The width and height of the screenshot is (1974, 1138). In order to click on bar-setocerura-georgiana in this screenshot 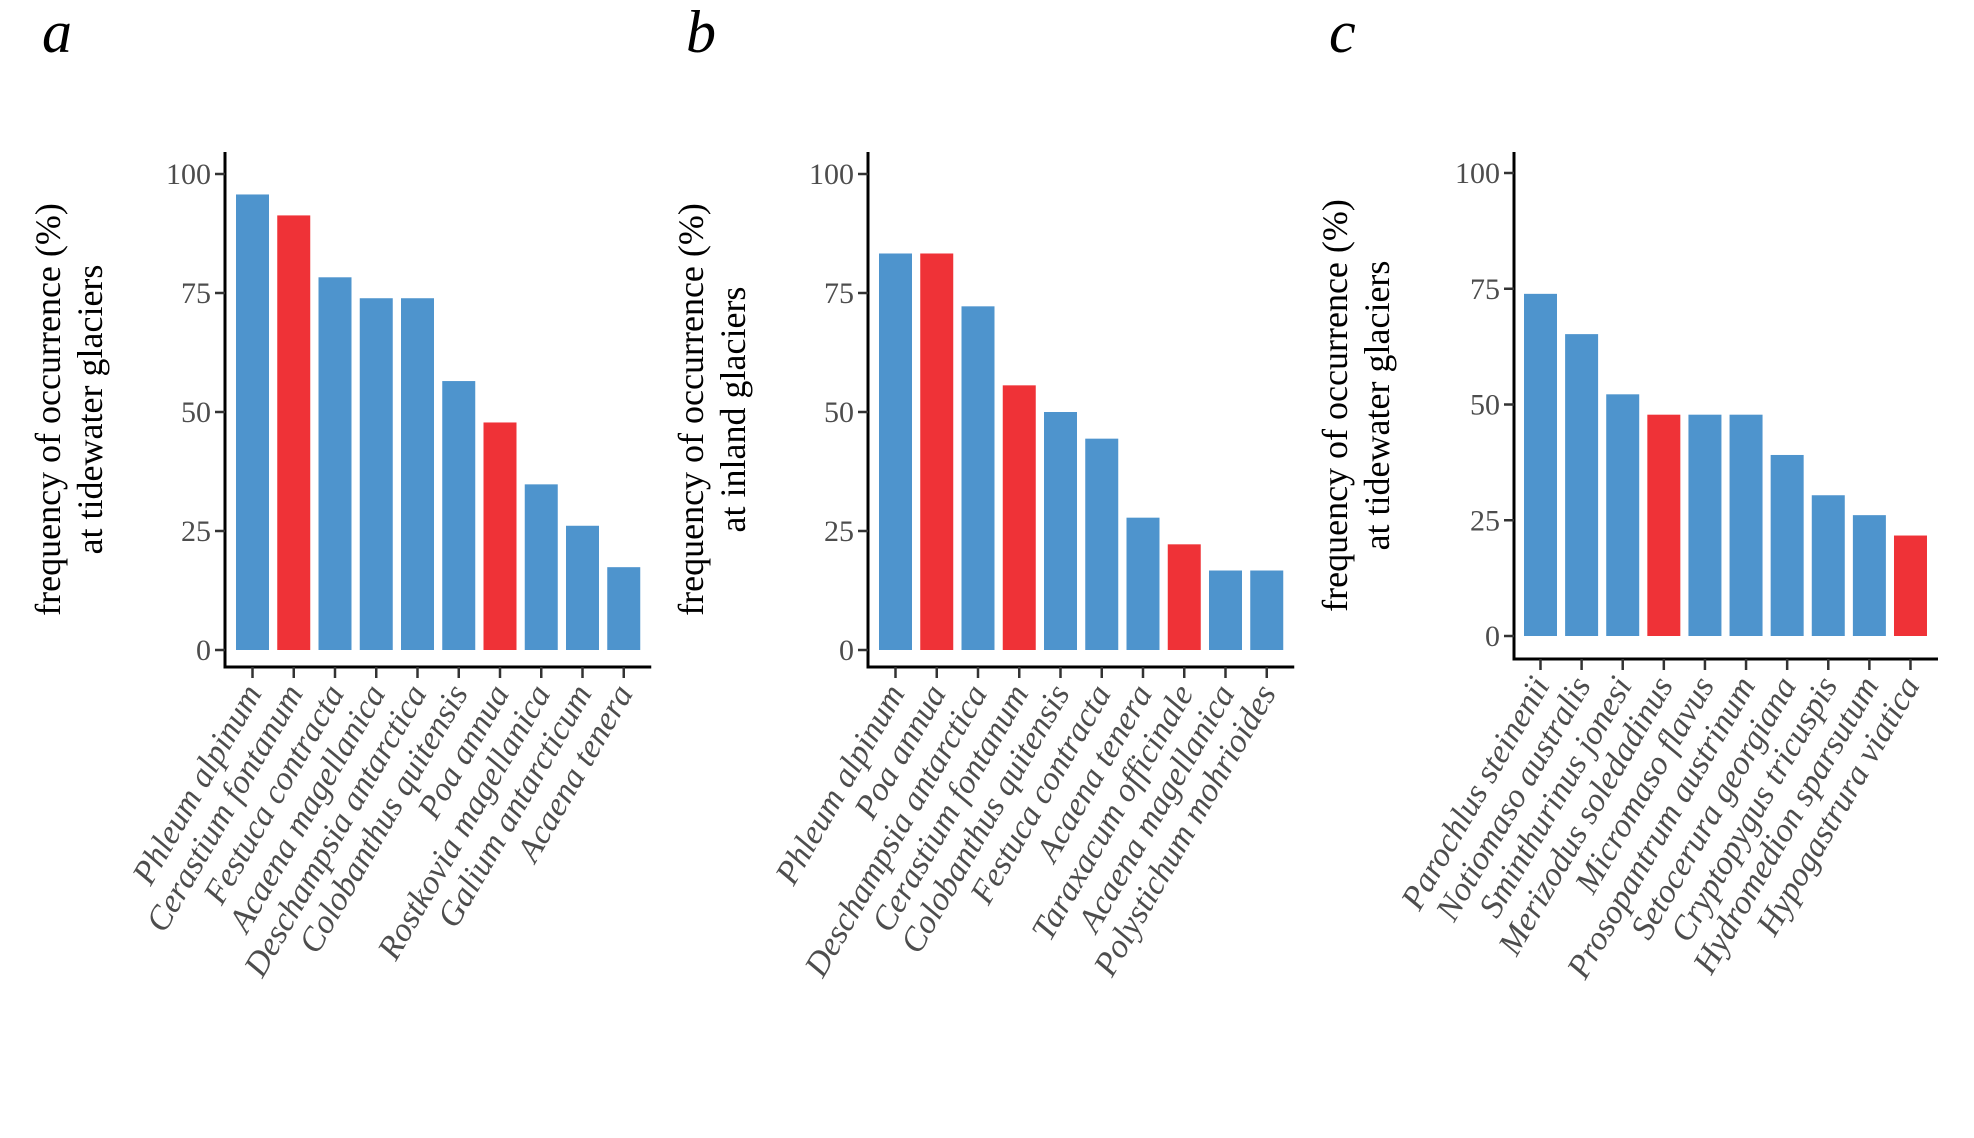, I will do `click(1787, 545)`.